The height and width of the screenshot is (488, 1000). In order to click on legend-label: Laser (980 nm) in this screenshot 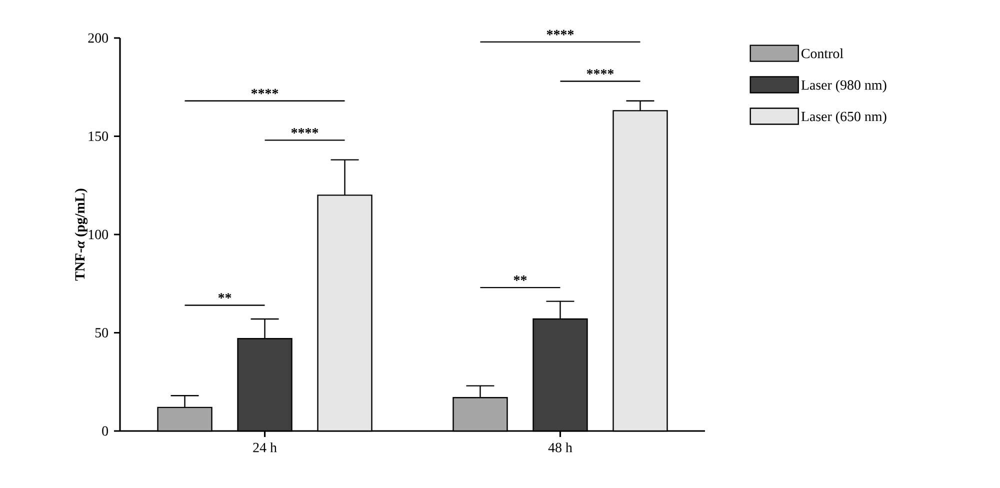, I will do `click(843, 86)`.